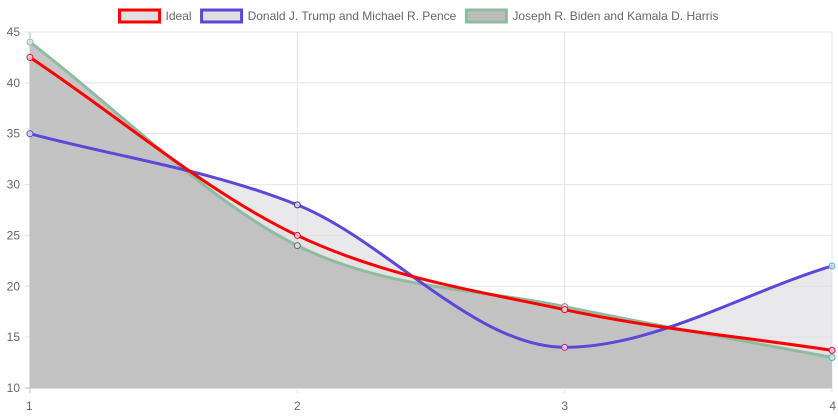  I want to click on x-tick-label: 2, so click(297, 406).